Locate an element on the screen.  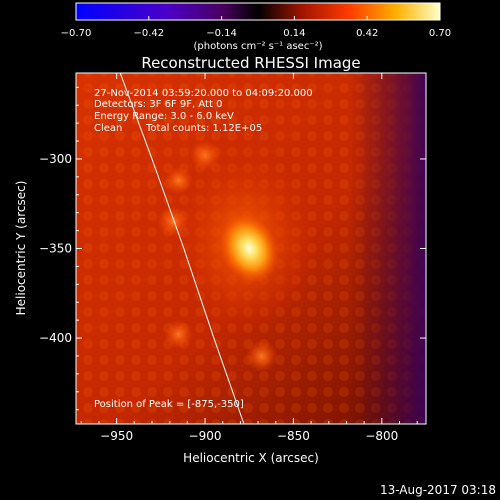
colorbar-tick-label: 0.42 is located at coordinates (367, 33).